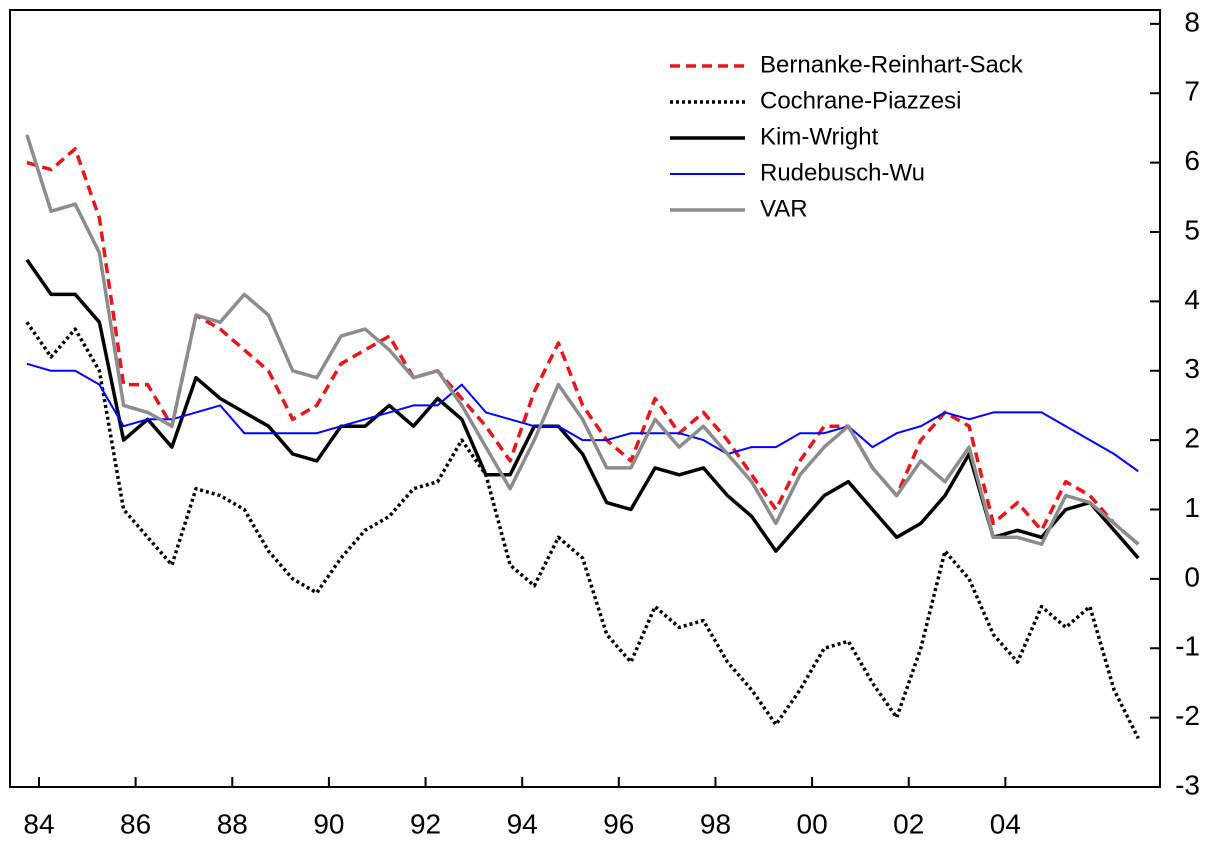 The image size is (1227, 848). What do you see at coordinates (328, 823) in the screenshot?
I see `x-tick-label: 90` at bounding box center [328, 823].